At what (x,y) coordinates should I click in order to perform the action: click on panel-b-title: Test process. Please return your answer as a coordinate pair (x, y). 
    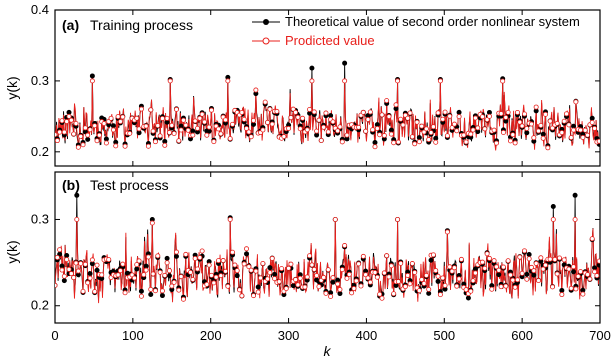
    Looking at the image, I should click on (129, 185).